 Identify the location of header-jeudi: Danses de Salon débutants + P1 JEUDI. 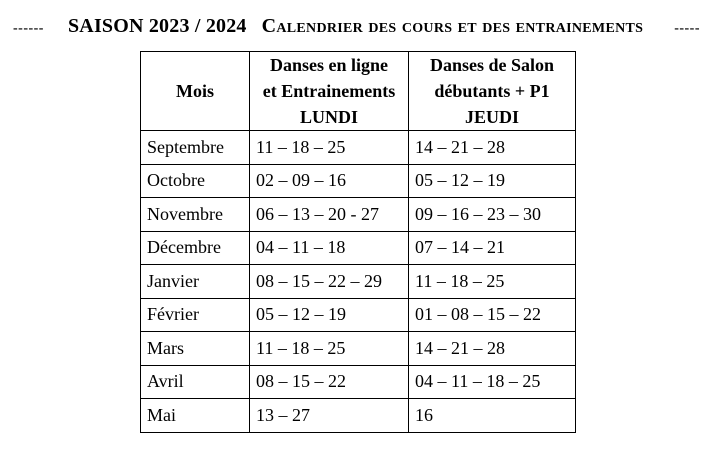
(492, 91).